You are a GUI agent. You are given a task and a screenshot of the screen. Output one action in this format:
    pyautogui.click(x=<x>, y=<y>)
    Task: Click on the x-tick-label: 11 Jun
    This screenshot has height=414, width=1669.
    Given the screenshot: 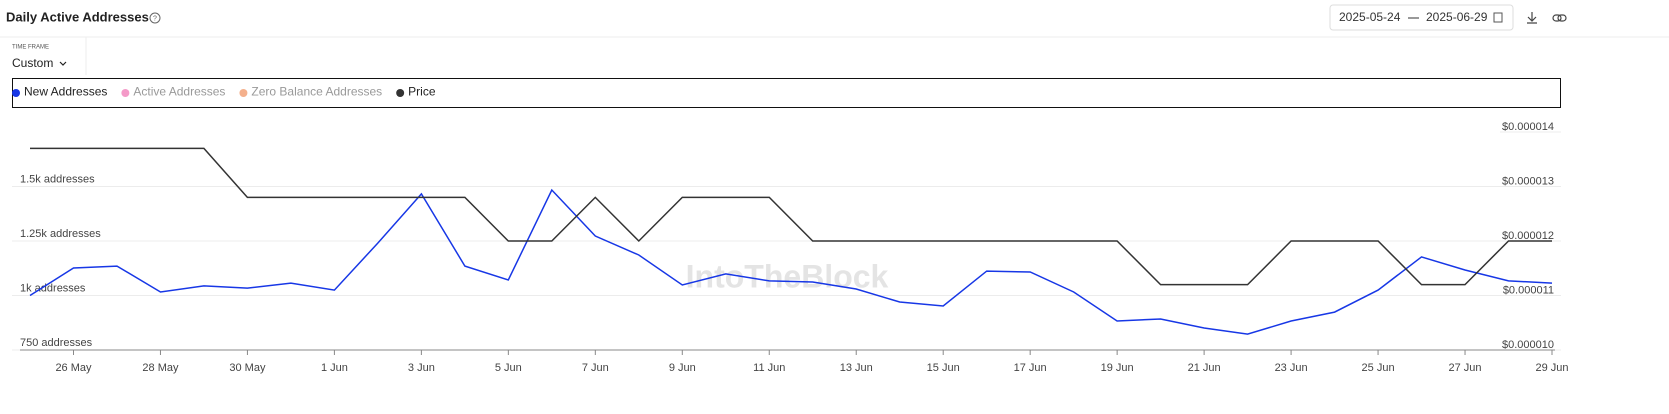 What is the action you would take?
    pyautogui.click(x=769, y=368)
    